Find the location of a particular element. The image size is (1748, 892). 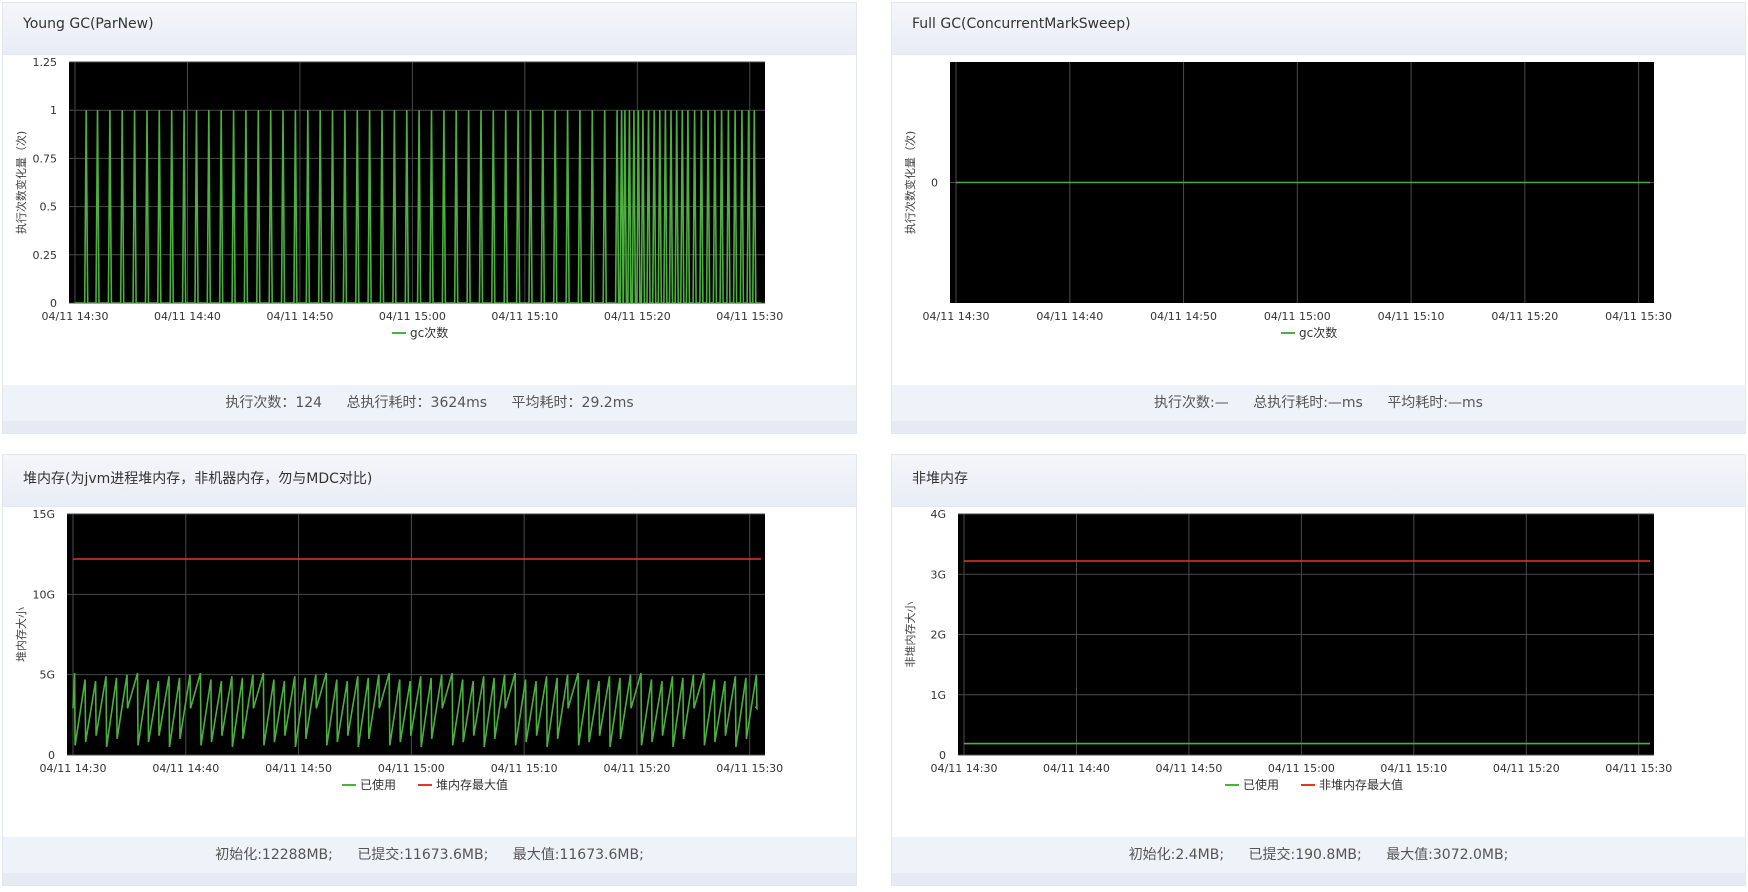

y-tick-label: 3G is located at coordinates (938, 574).